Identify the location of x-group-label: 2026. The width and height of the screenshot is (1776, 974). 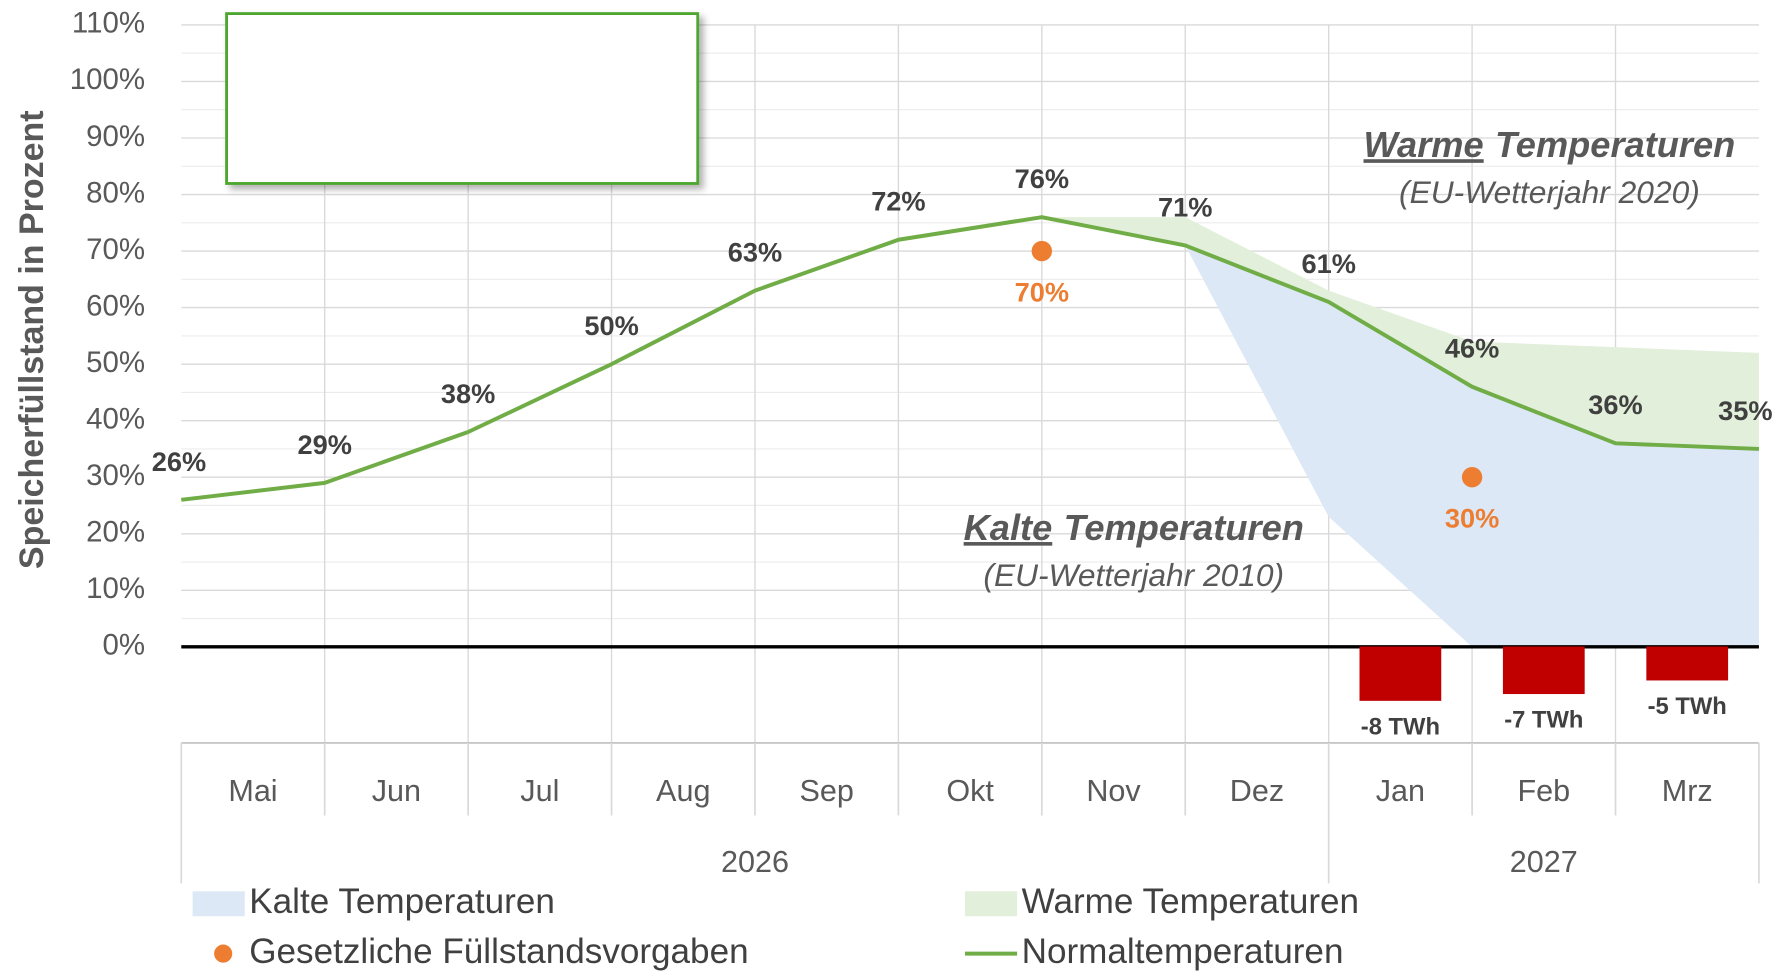
(755, 862).